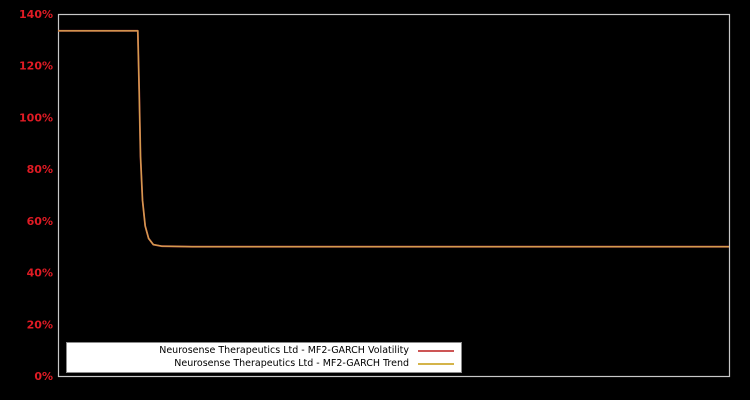 Image resolution: width=750 pixels, height=400 pixels. What do you see at coordinates (40, 273) in the screenshot?
I see `y-tick-label: 40%` at bounding box center [40, 273].